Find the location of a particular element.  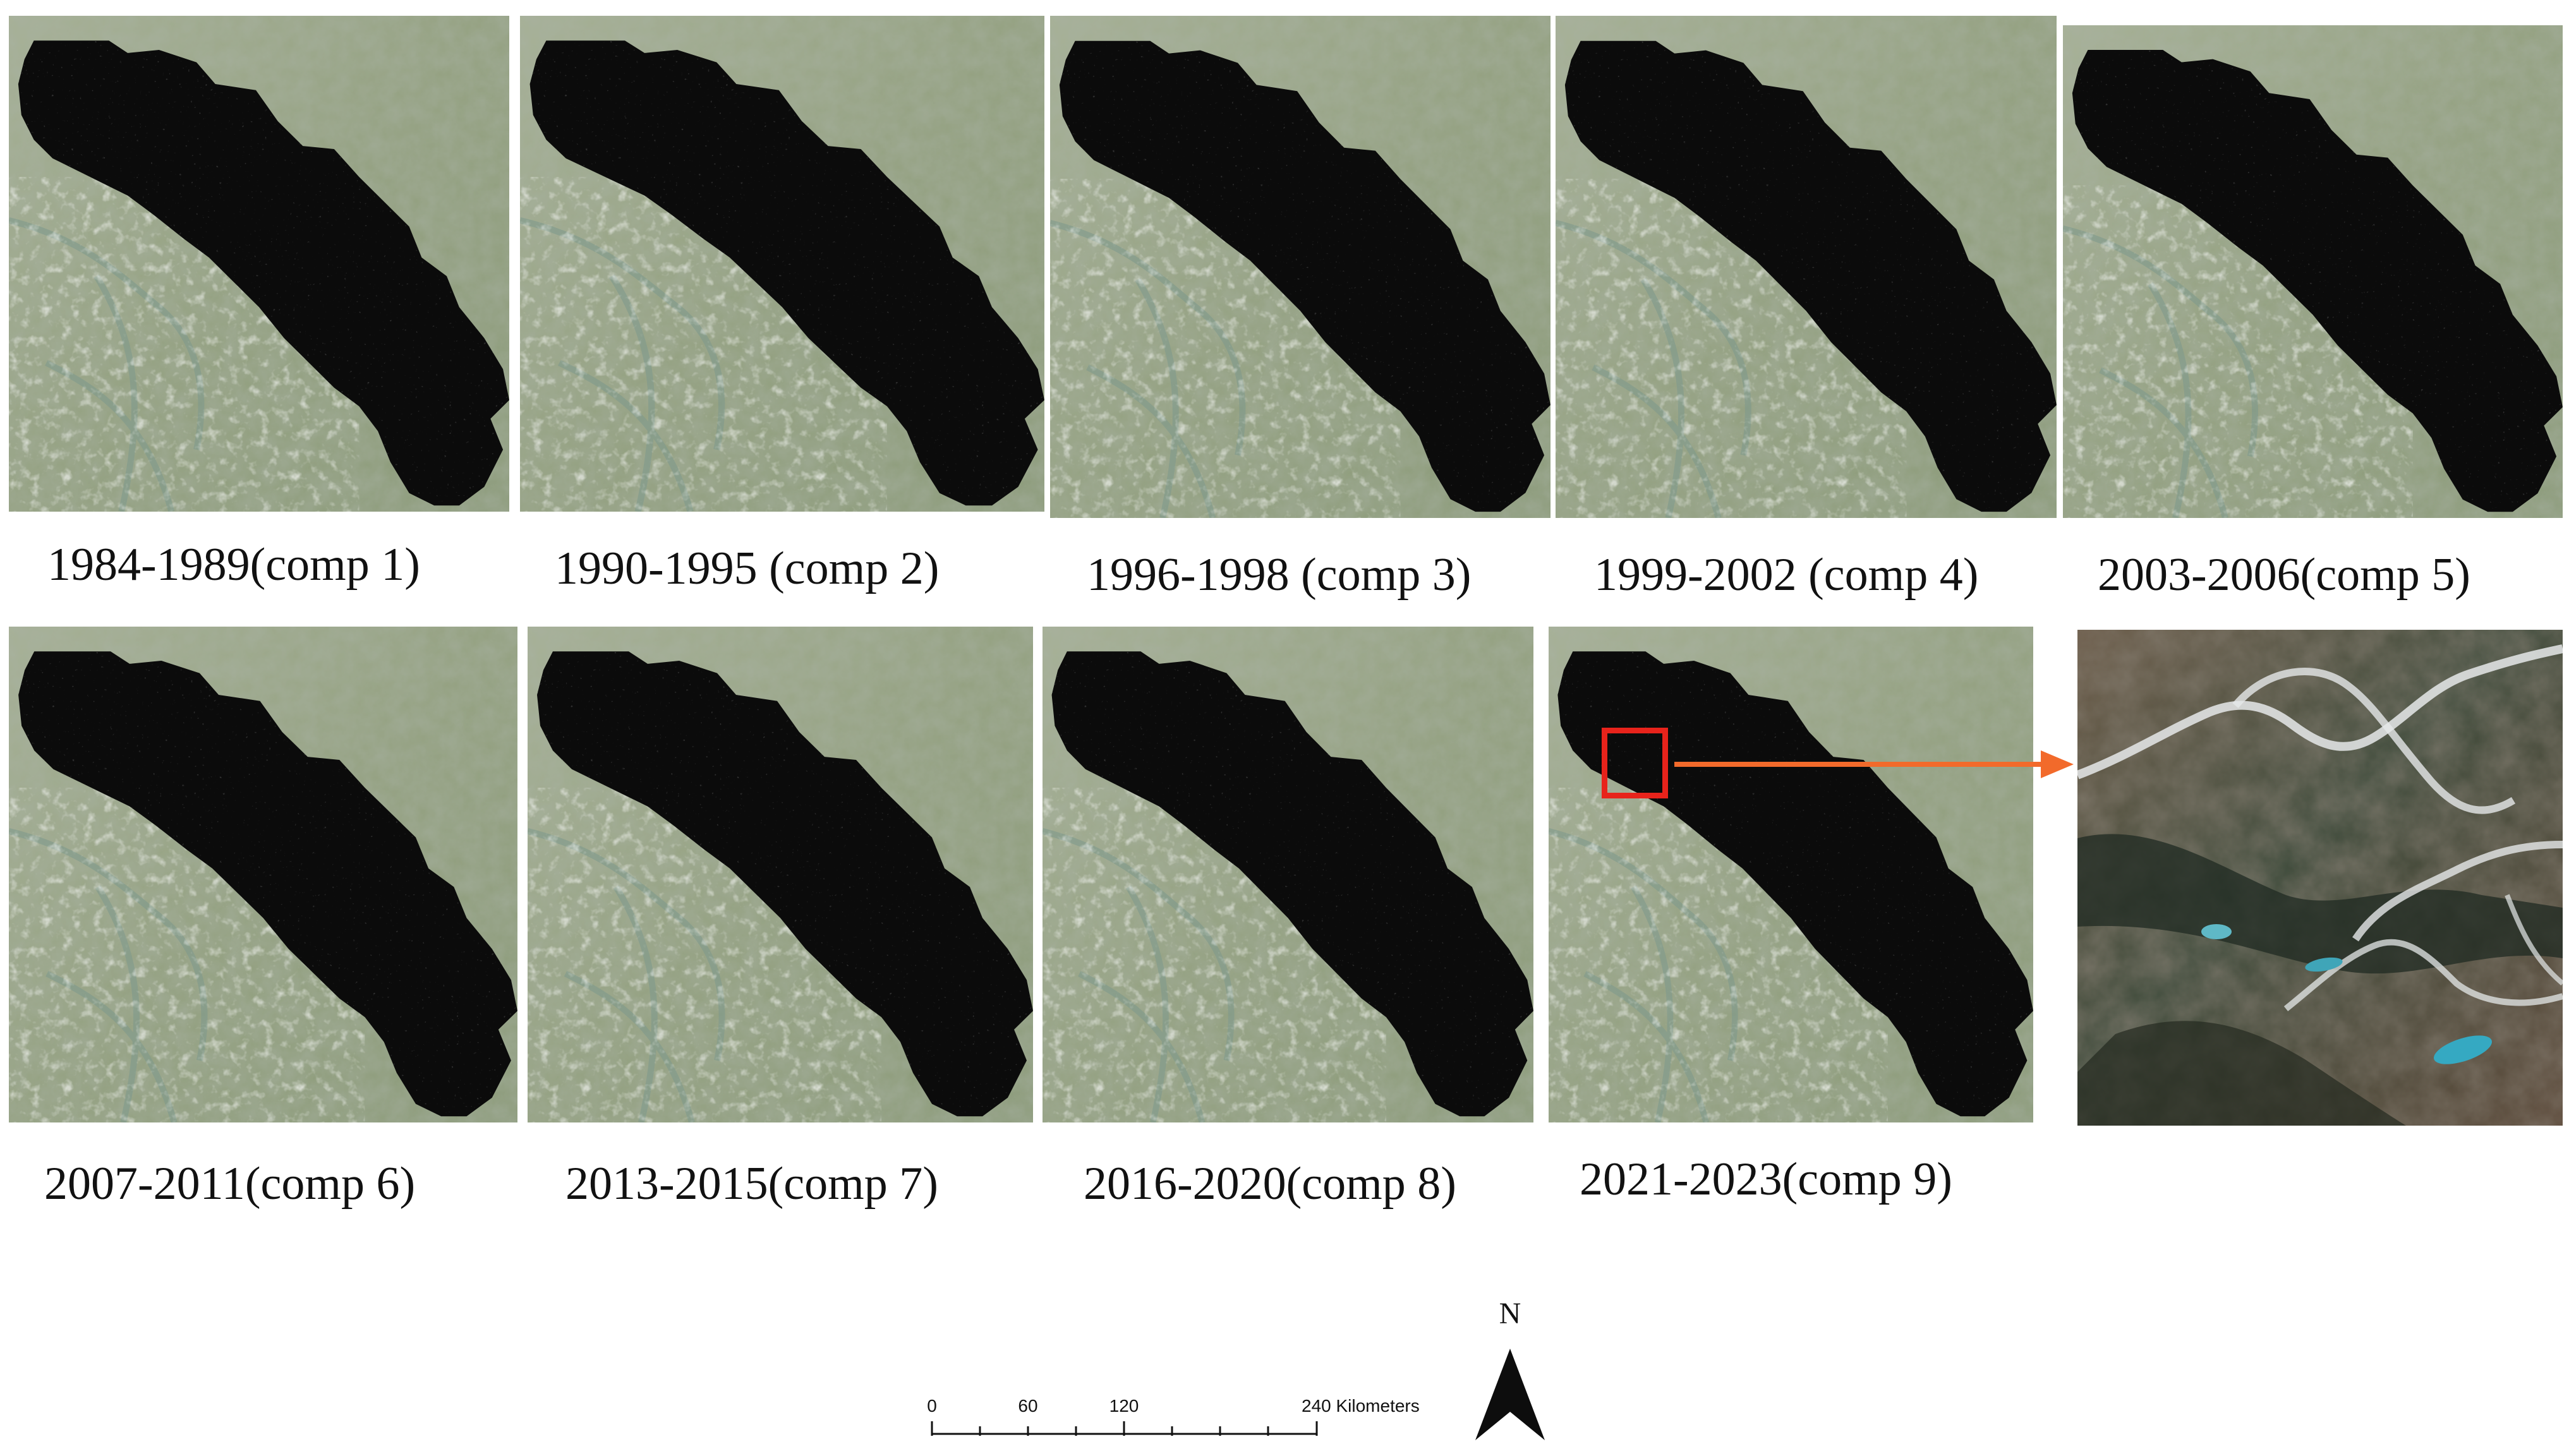

panel-caption: 1984-1989(comp 1) is located at coordinates (233, 565).